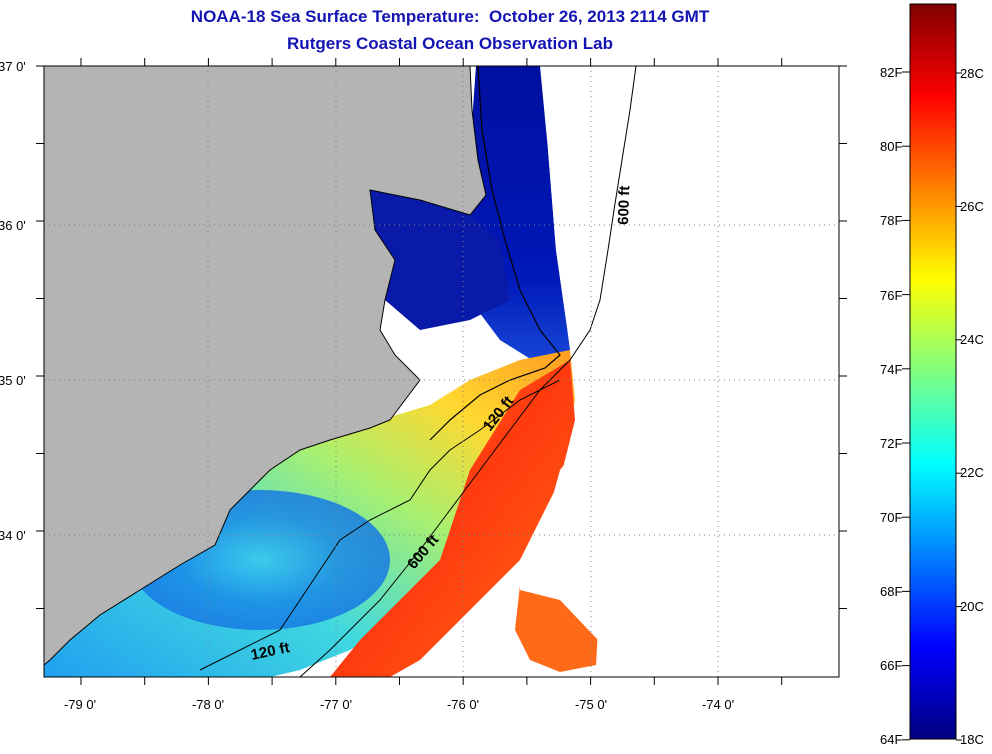 This screenshot has width=992, height=754. I want to click on colorbar-c-label: 18C, so click(972, 739).